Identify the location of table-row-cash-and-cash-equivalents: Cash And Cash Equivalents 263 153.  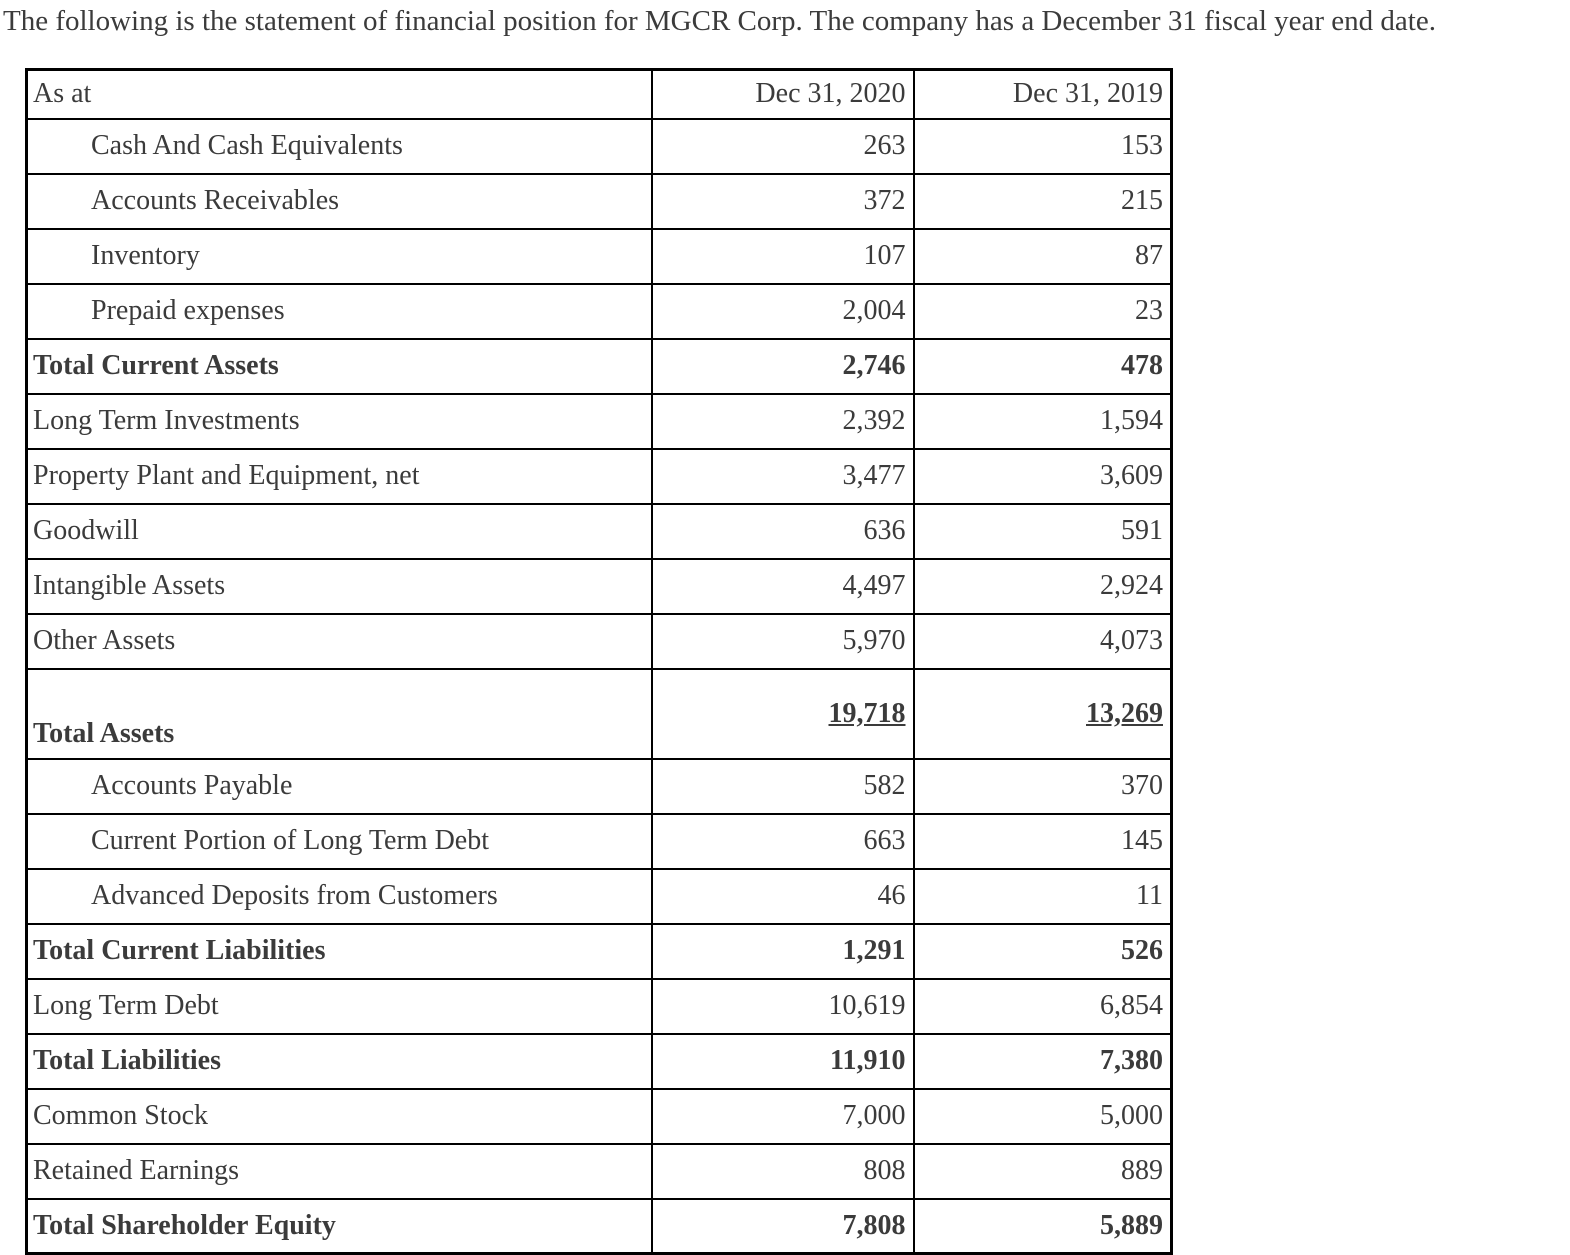
(599, 146).